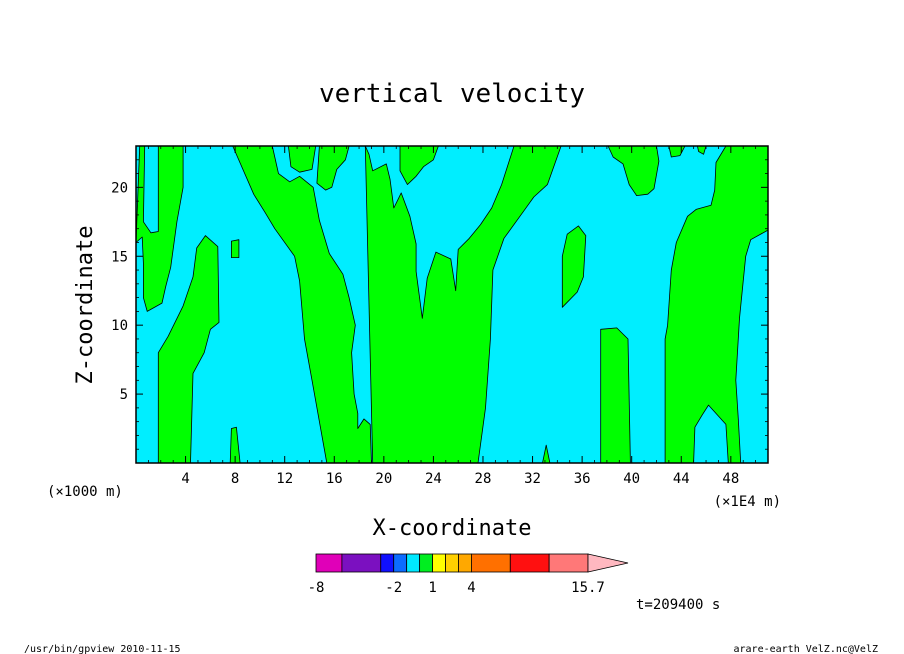 Image resolution: width=904 pixels, height=654 pixels. Describe the element at coordinates (452, 94) in the screenshot. I see `chart-title: vertical velocity` at that location.